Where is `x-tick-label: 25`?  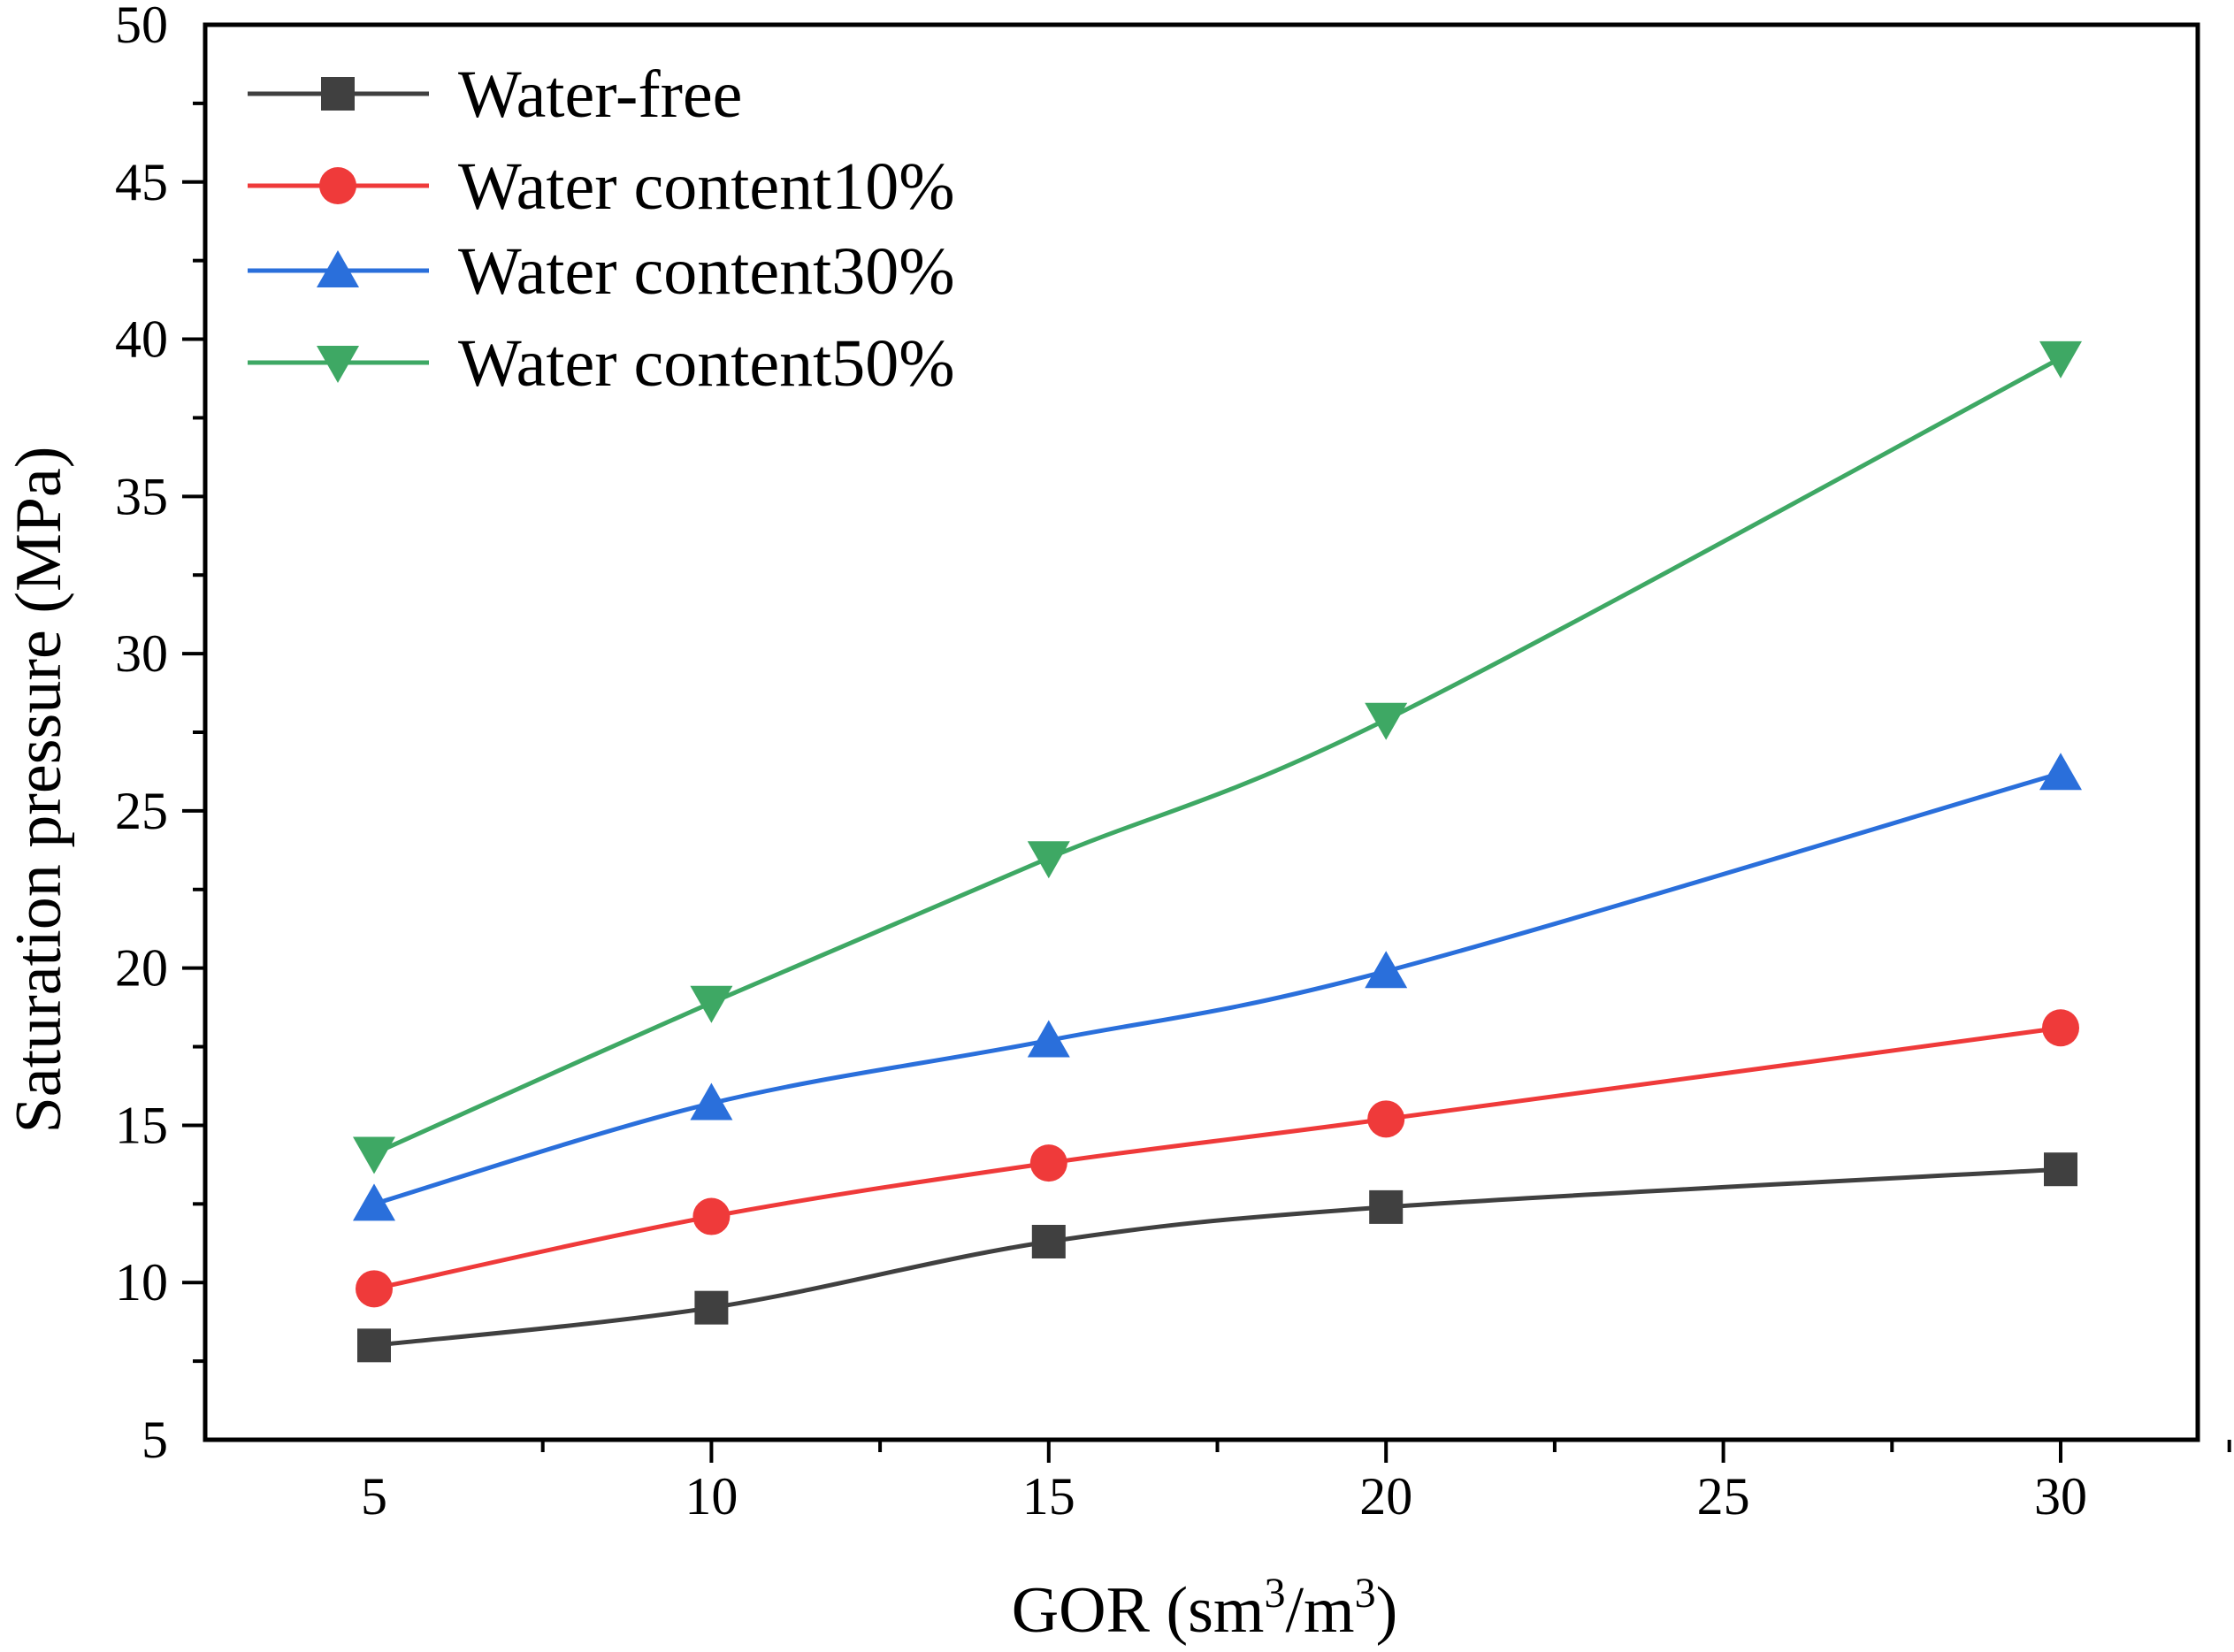 x-tick-label: 25 is located at coordinates (1723, 1496).